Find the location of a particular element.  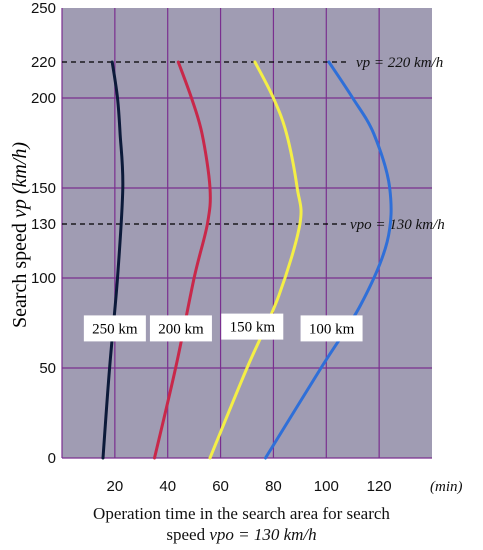

x-axis-label-line2-italic: vpo = 130 km/h is located at coordinates (263, 534).